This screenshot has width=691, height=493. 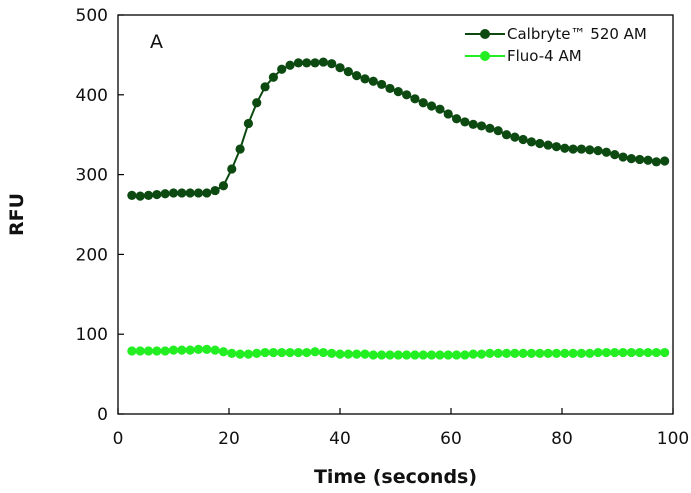 What do you see at coordinates (395, 477) in the screenshot?
I see `x-axis-title: Time (seconds)` at bounding box center [395, 477].